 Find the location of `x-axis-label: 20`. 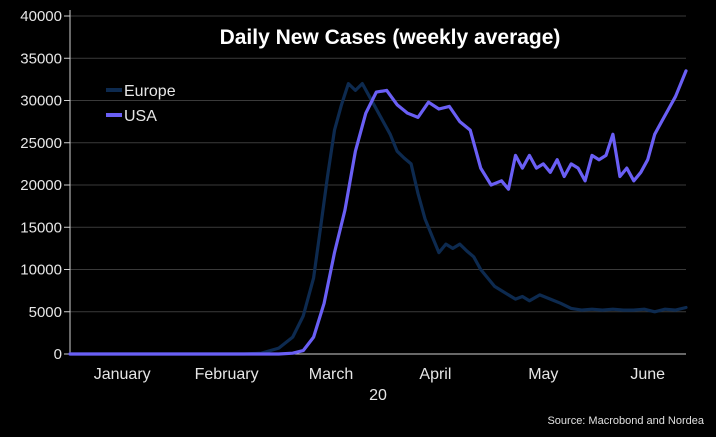

x-axis-label: 20 is located at coordinates (378, 395).